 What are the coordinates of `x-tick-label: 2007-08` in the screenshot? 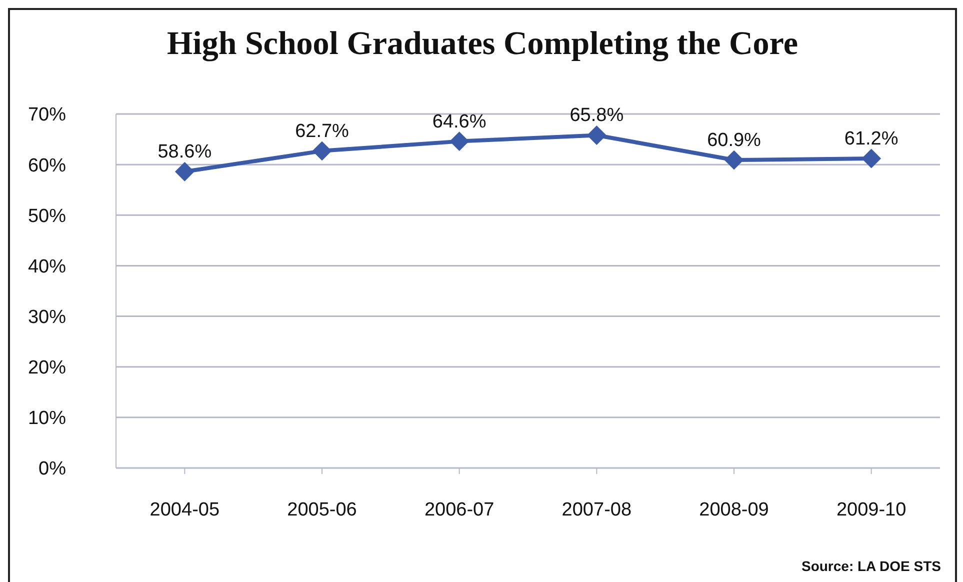 It's located at (597, 509).